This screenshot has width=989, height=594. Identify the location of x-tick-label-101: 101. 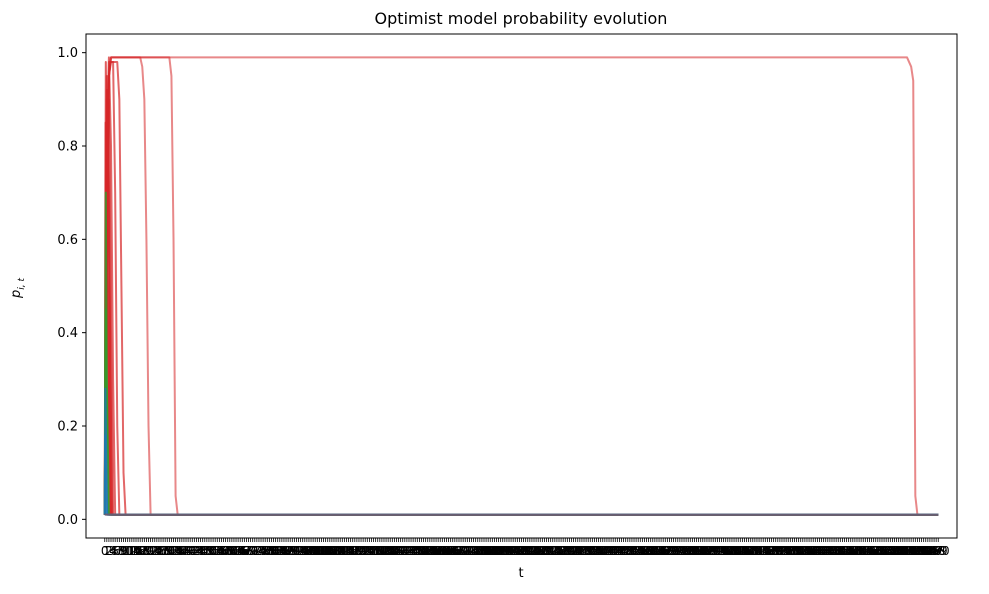
(315, 551).